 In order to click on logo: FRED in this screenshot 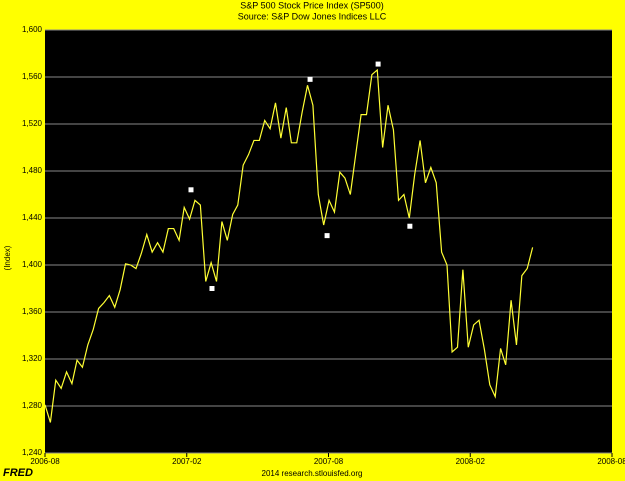, I will do `click(18, 473)`.